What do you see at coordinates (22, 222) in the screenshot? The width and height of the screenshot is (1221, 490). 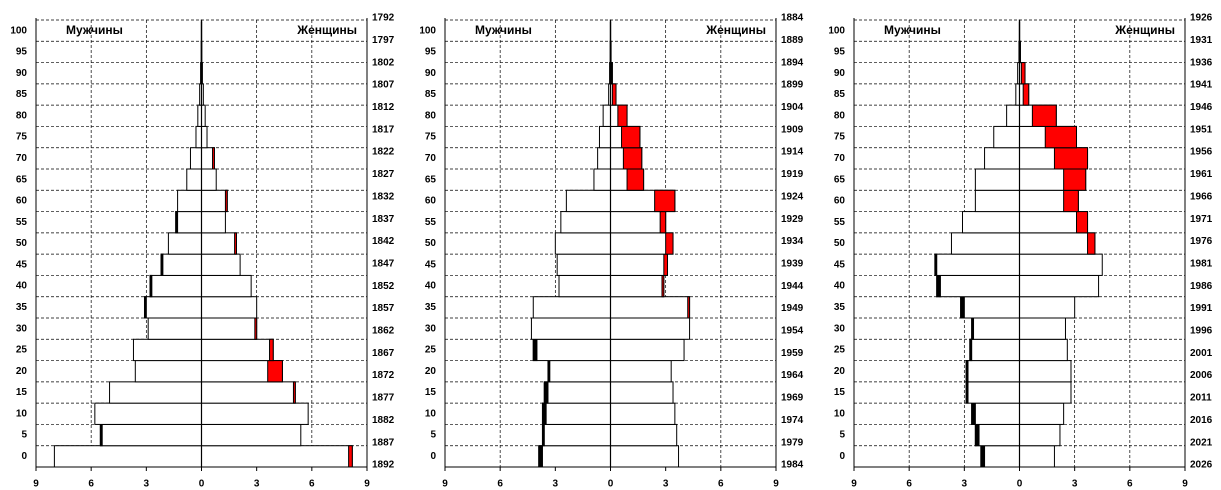 I see `age-label: 55` at bounding box center [22, 222].